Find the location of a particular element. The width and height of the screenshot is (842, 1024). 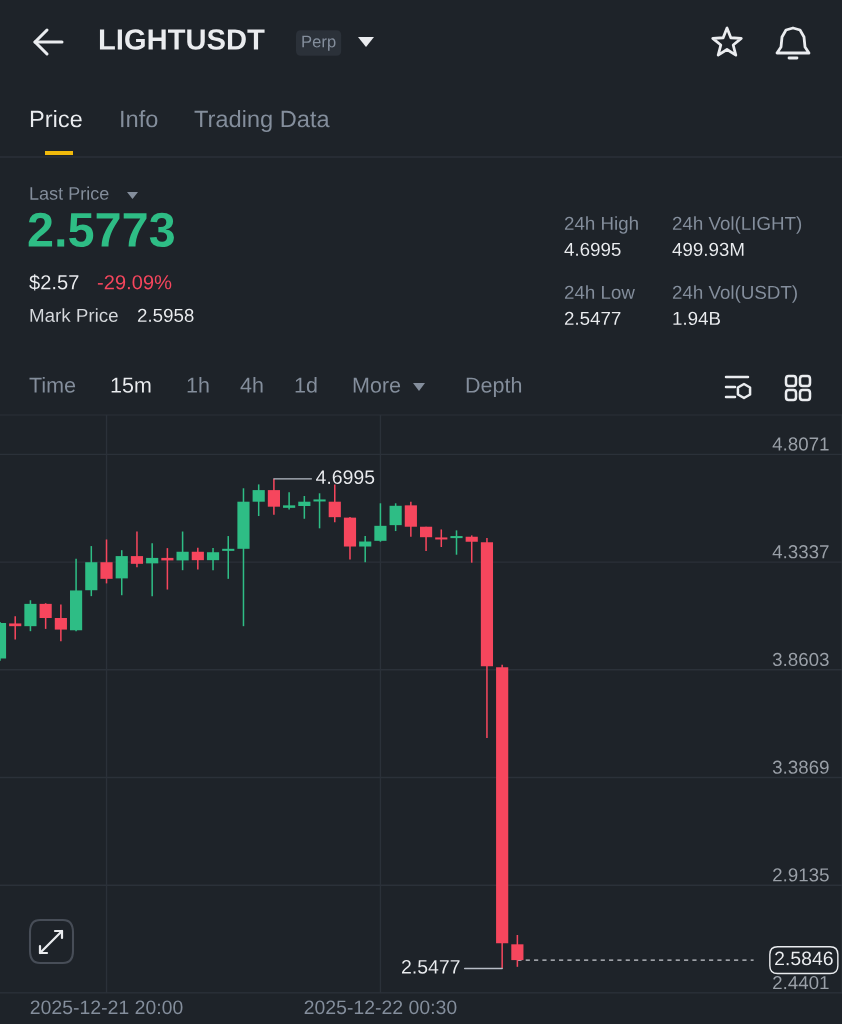

y-tick-label: 4.8071 is located at coordinates (800, 444).